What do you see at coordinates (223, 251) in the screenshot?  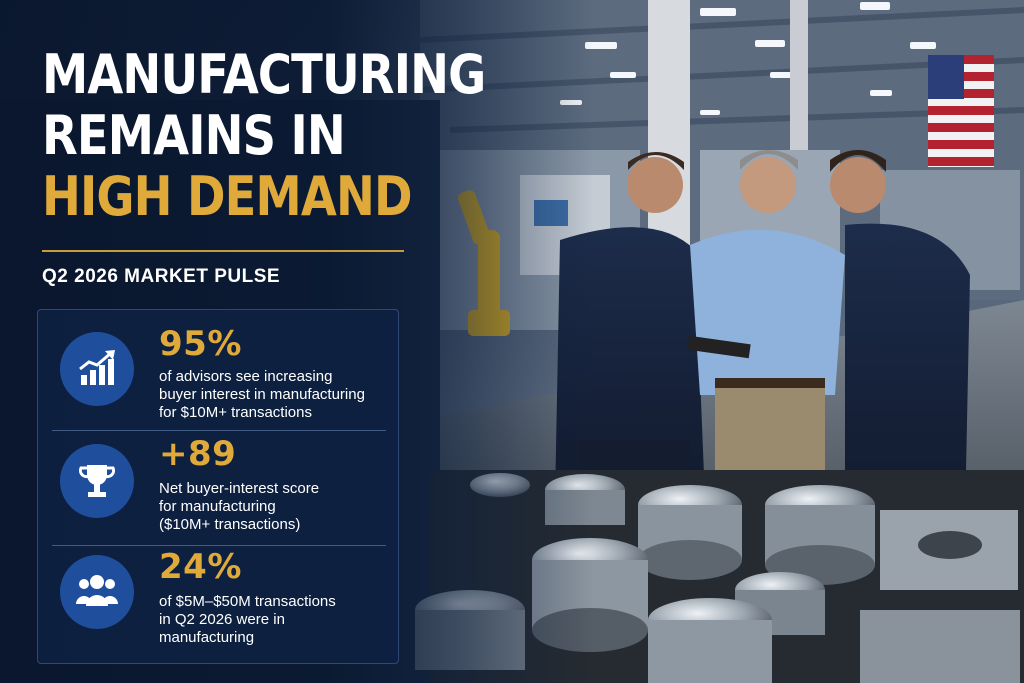 I see `divider-rule` at bounding box center [223, 251].